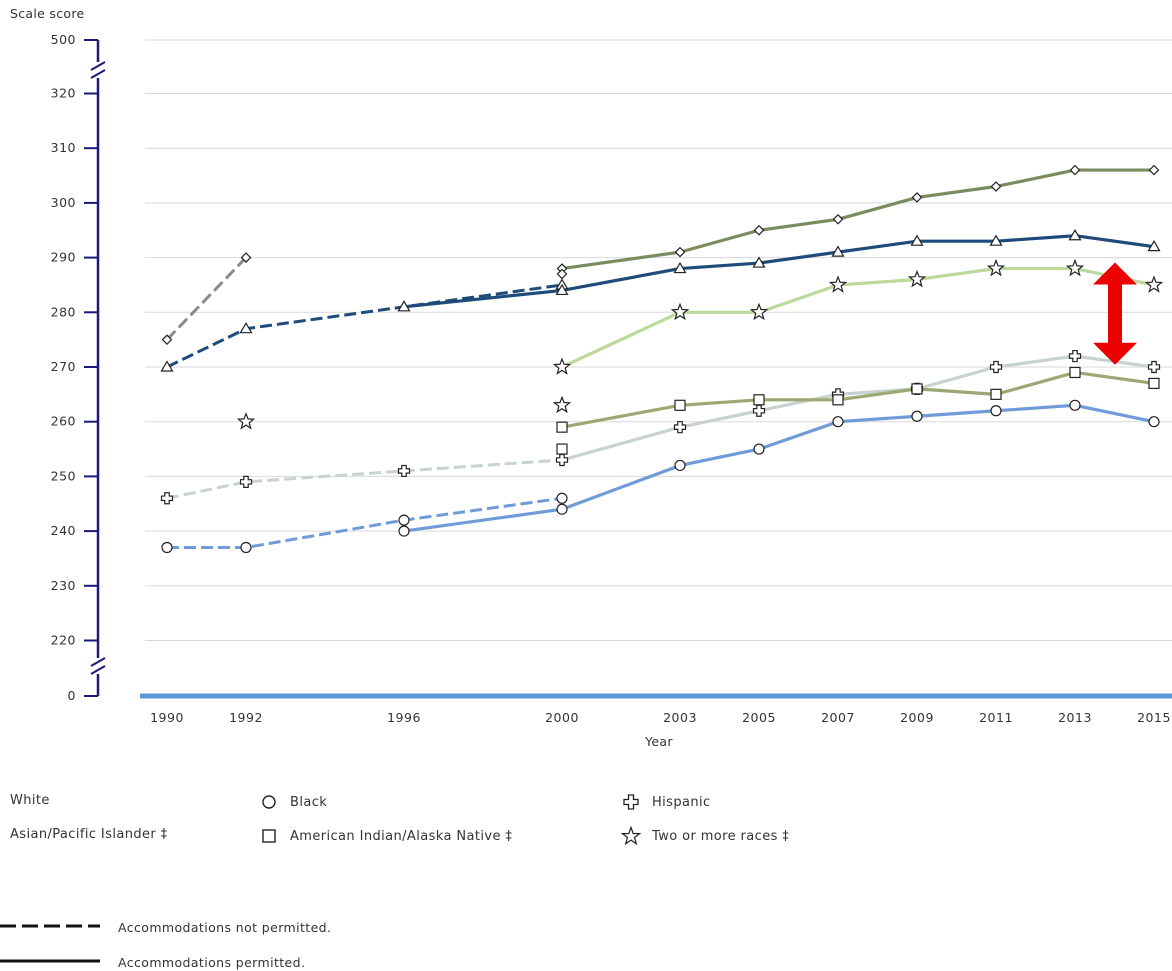 This screenshot has height=971, width=1172. I want to click on series-line-white-dashed, so click(206, 298).